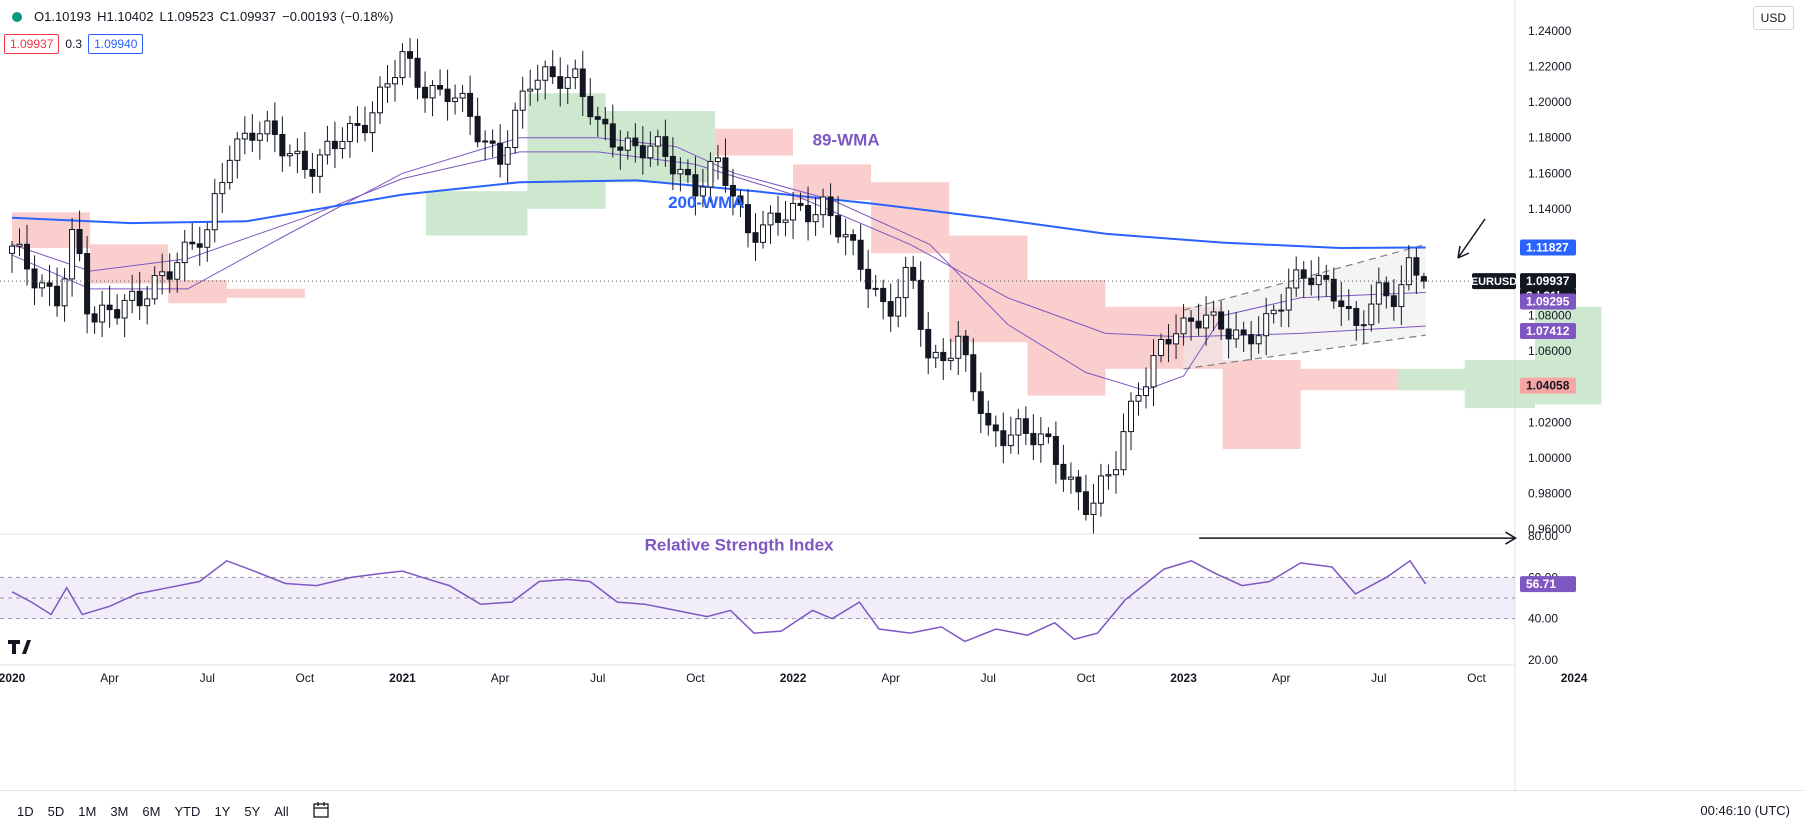 The image size is (1804, 832). I want to click on wma200-label: 200-WMA, so click(706, 202).